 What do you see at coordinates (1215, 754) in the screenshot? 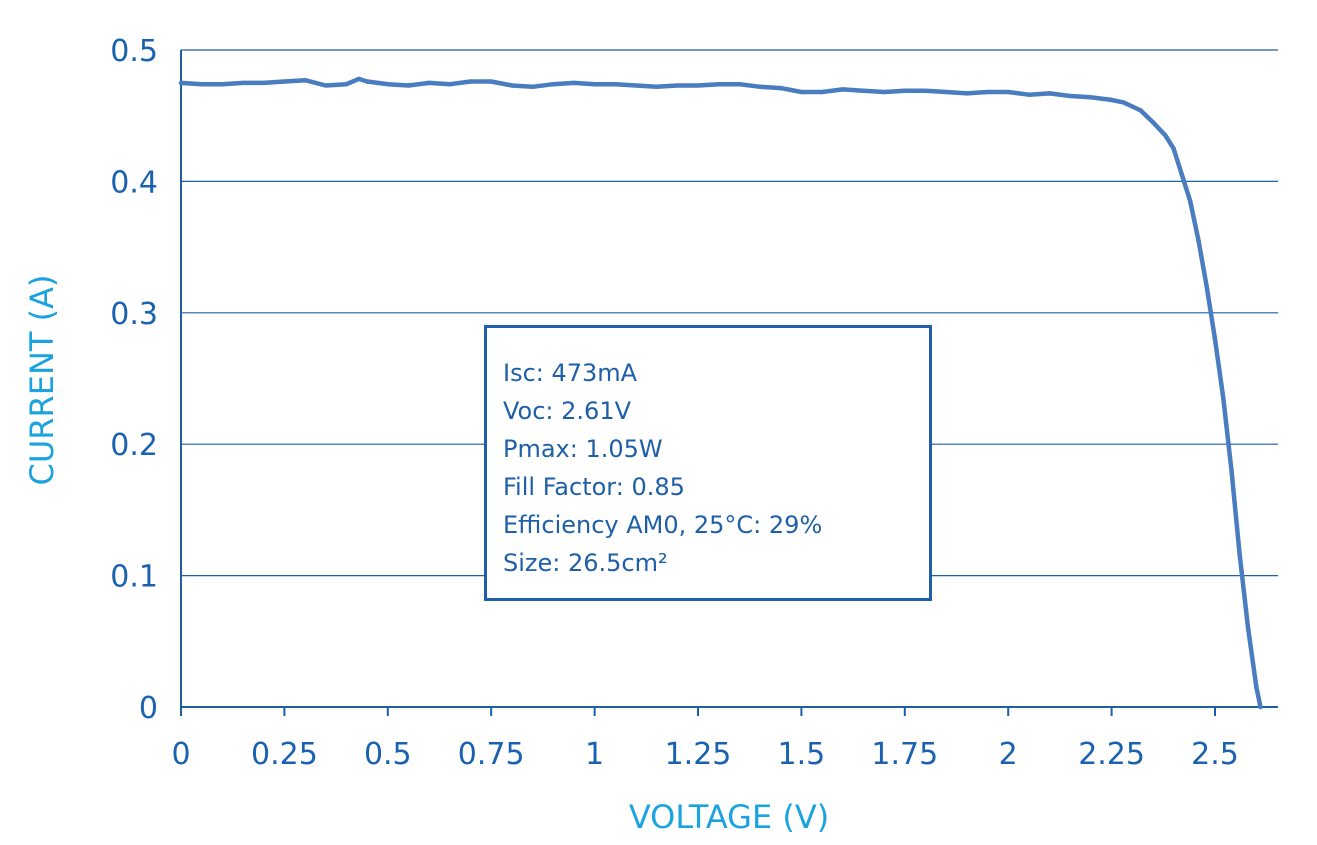
I see `x-tick-label-10: 2.5` at bounding box center [1215, 754].